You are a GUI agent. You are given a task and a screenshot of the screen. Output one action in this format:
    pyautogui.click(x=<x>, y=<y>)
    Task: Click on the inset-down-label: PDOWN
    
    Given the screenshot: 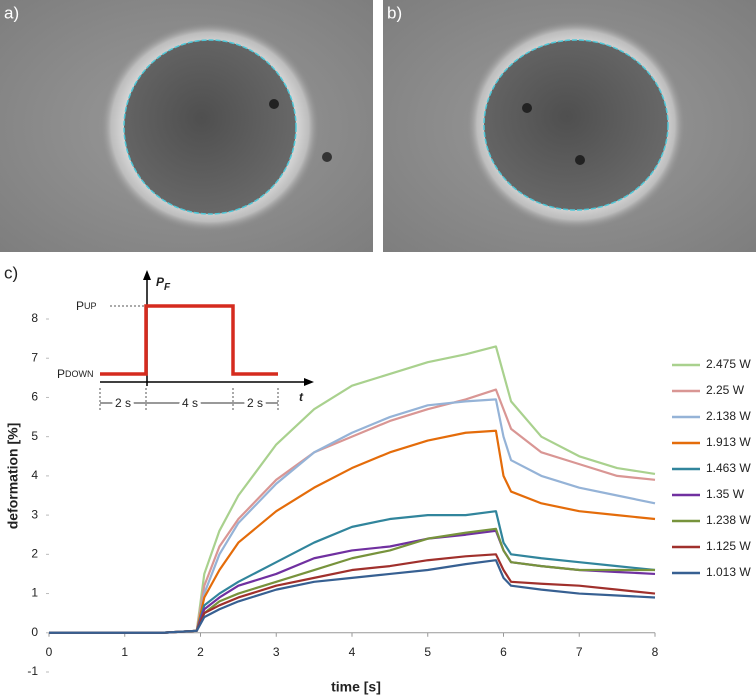 What is the action you would take?
    pyautogui.click(x=75, y=374)
    